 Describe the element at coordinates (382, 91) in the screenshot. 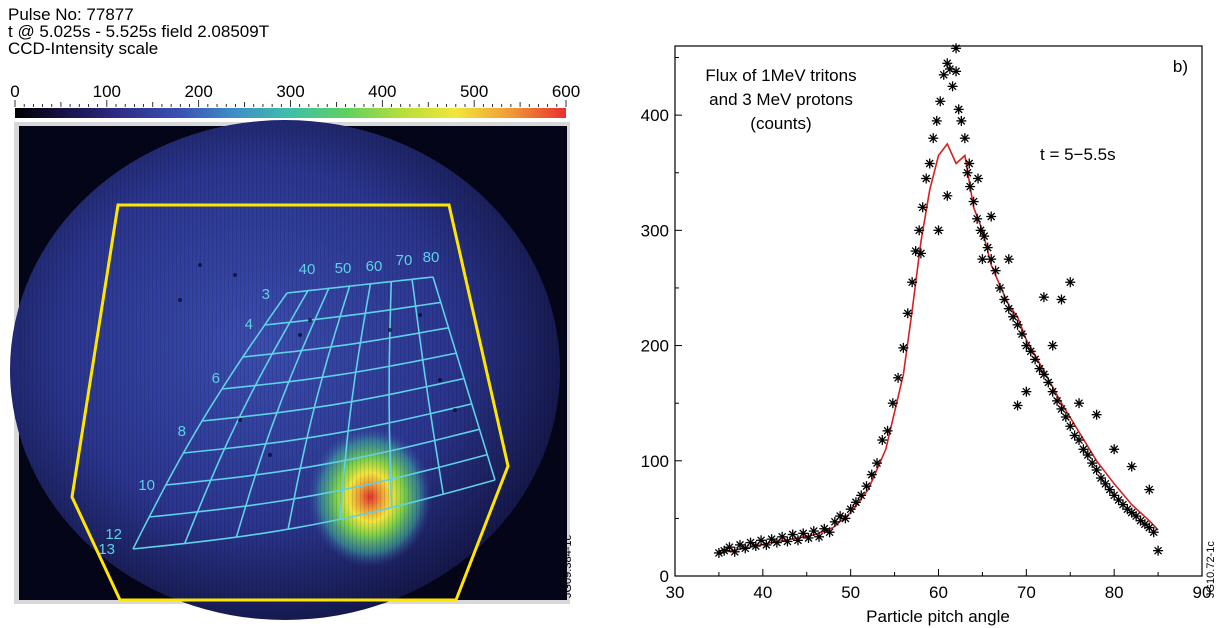

I see `colorbar-tick-label: 400` at that location.